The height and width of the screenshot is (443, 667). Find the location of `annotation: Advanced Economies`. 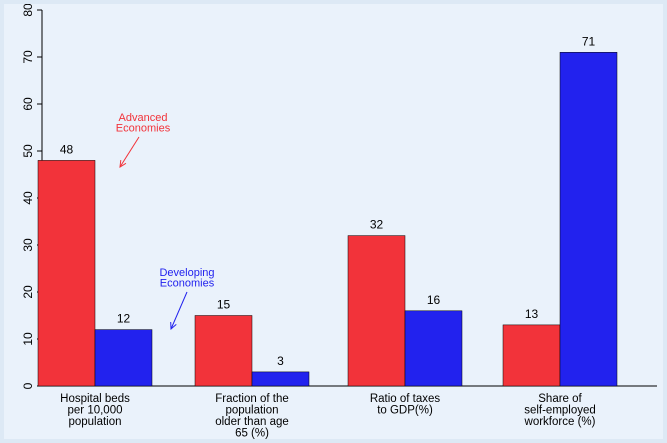

annotation: Advanced Economies is located at coordinates (143, 140).